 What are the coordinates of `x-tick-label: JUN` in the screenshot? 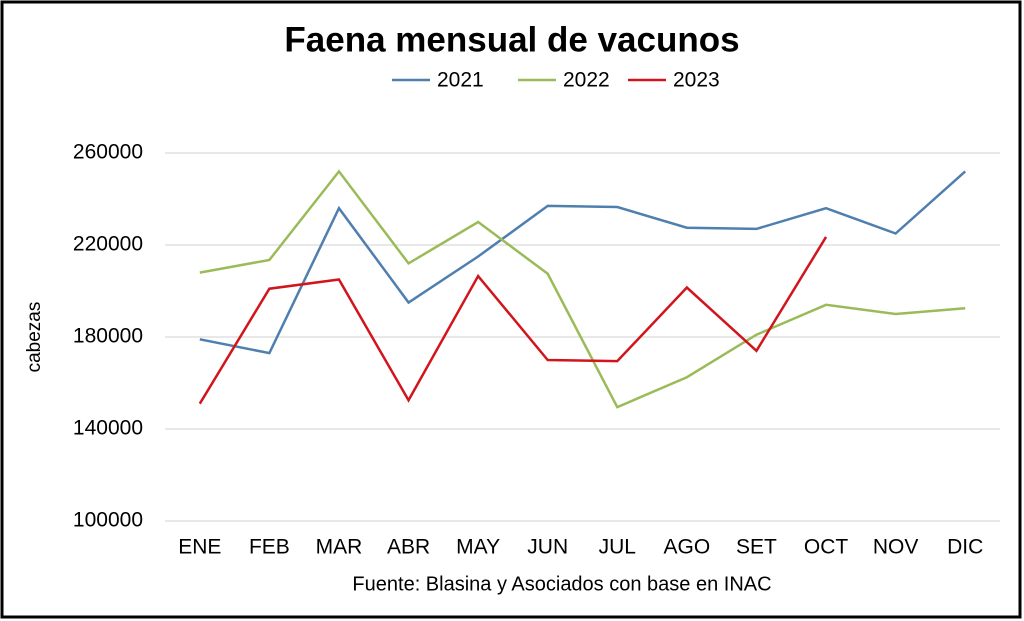 It's located at (547, 547).